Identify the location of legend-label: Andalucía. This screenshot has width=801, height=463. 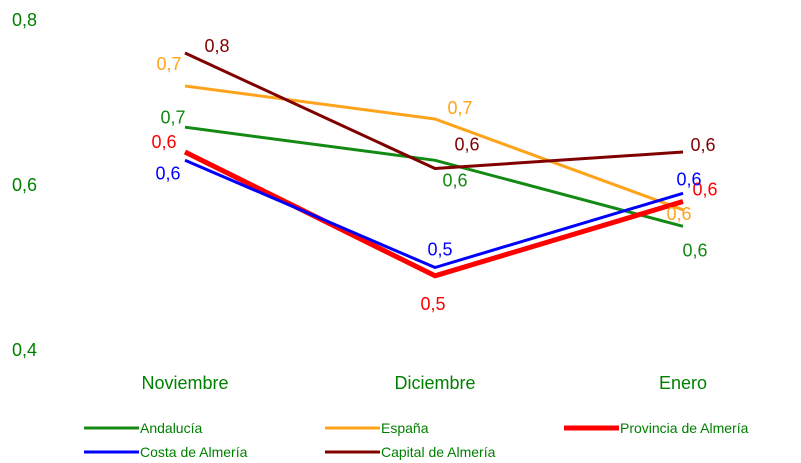
(171, 428).